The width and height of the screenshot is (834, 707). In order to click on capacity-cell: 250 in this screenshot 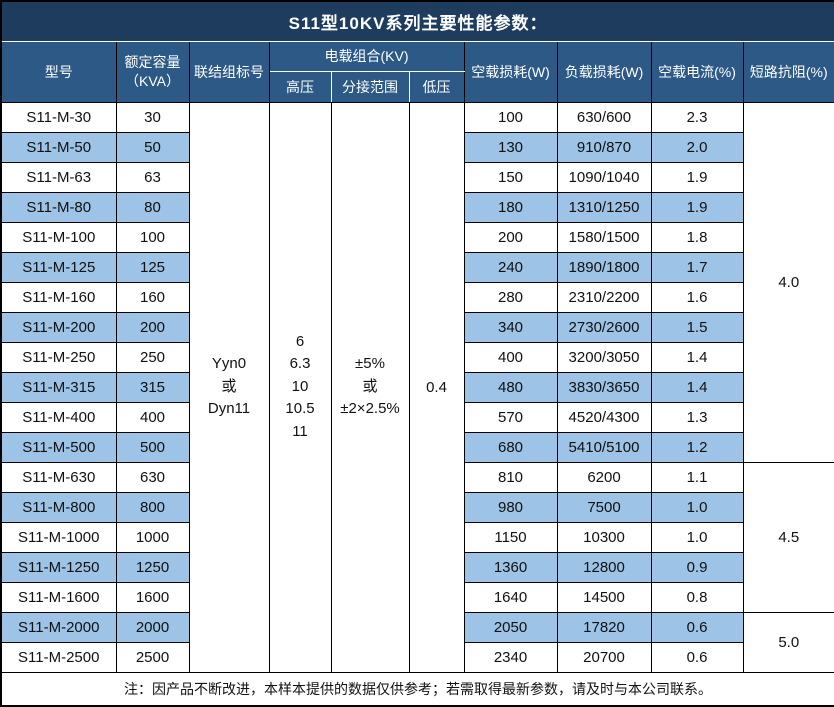, I will do `click(152, 357)`.